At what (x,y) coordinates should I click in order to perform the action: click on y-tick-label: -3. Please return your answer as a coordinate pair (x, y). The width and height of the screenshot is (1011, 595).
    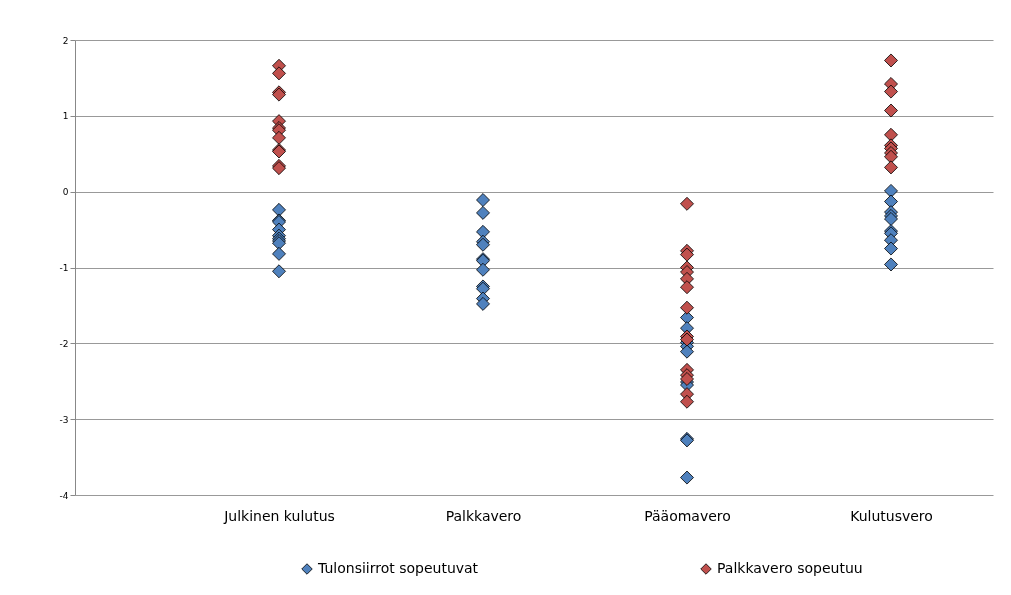
    Looking at the image, I should click on (64, 419).